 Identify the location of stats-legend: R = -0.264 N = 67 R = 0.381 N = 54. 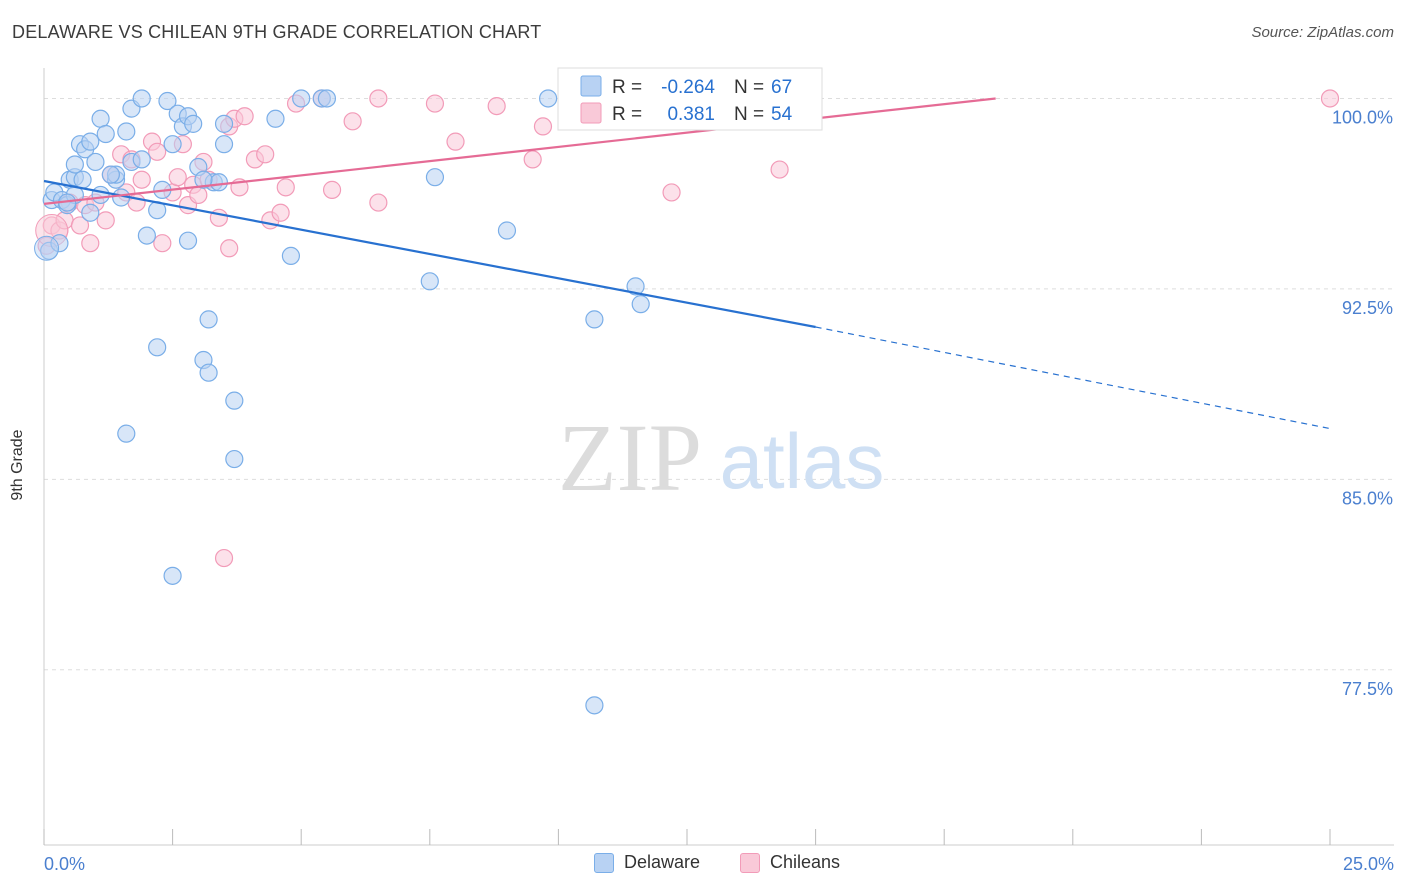
(690, 99).